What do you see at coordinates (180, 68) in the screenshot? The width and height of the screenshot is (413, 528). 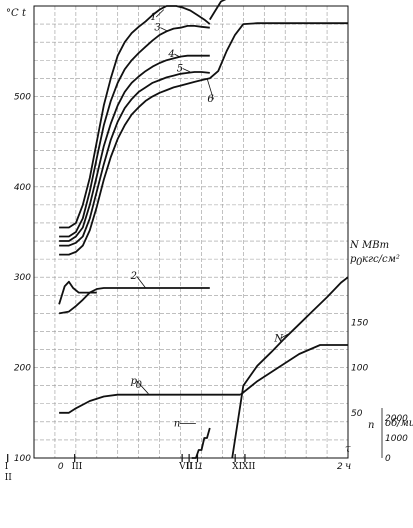 I see `curve-label: 5` at bounding box center [180, 68].